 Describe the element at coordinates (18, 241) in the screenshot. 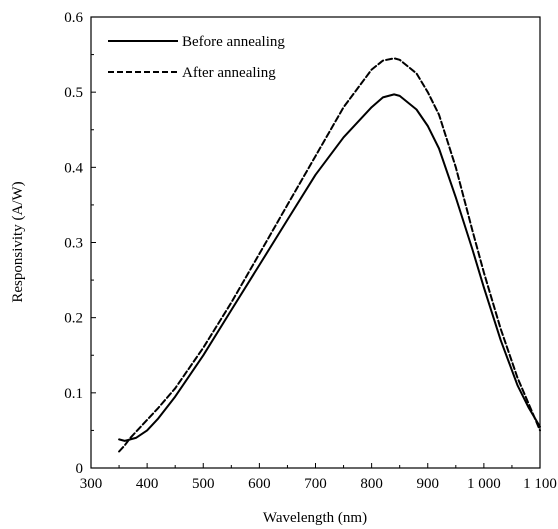

I see `y-axis-title: Responsivity (A/W)` at that location.